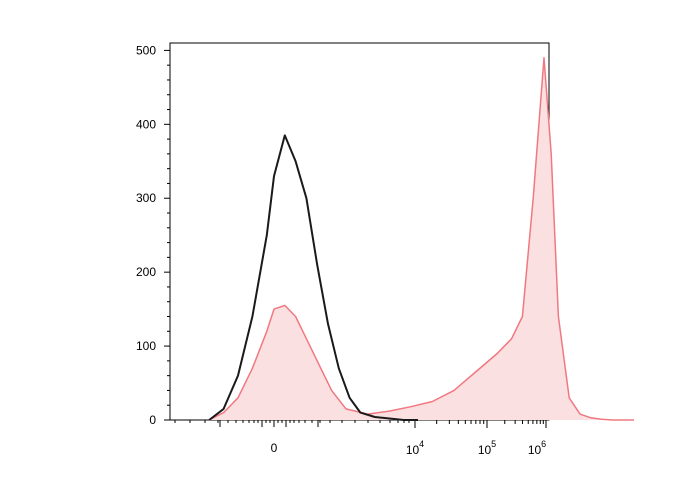 This screenshot has width=688, height=490. I want to click on y-axis: 0 100 200 300 400 500, so click(153, 235).